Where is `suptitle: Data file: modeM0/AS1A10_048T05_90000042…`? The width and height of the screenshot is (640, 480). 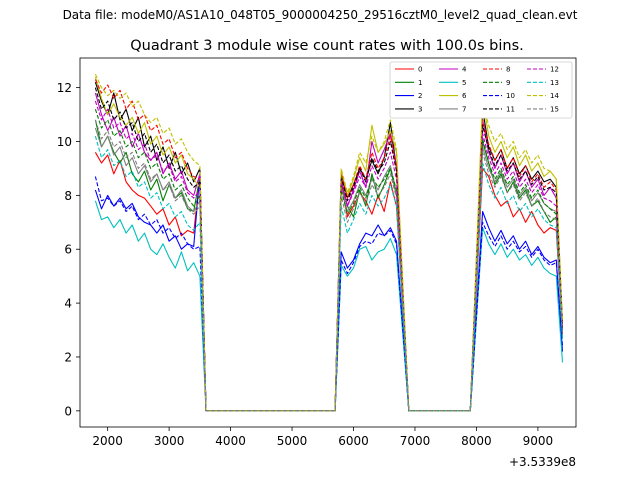 suptitle: Data file: modeM0/AS1A10_048T05_90000042… is located at coordinates (320, 15).